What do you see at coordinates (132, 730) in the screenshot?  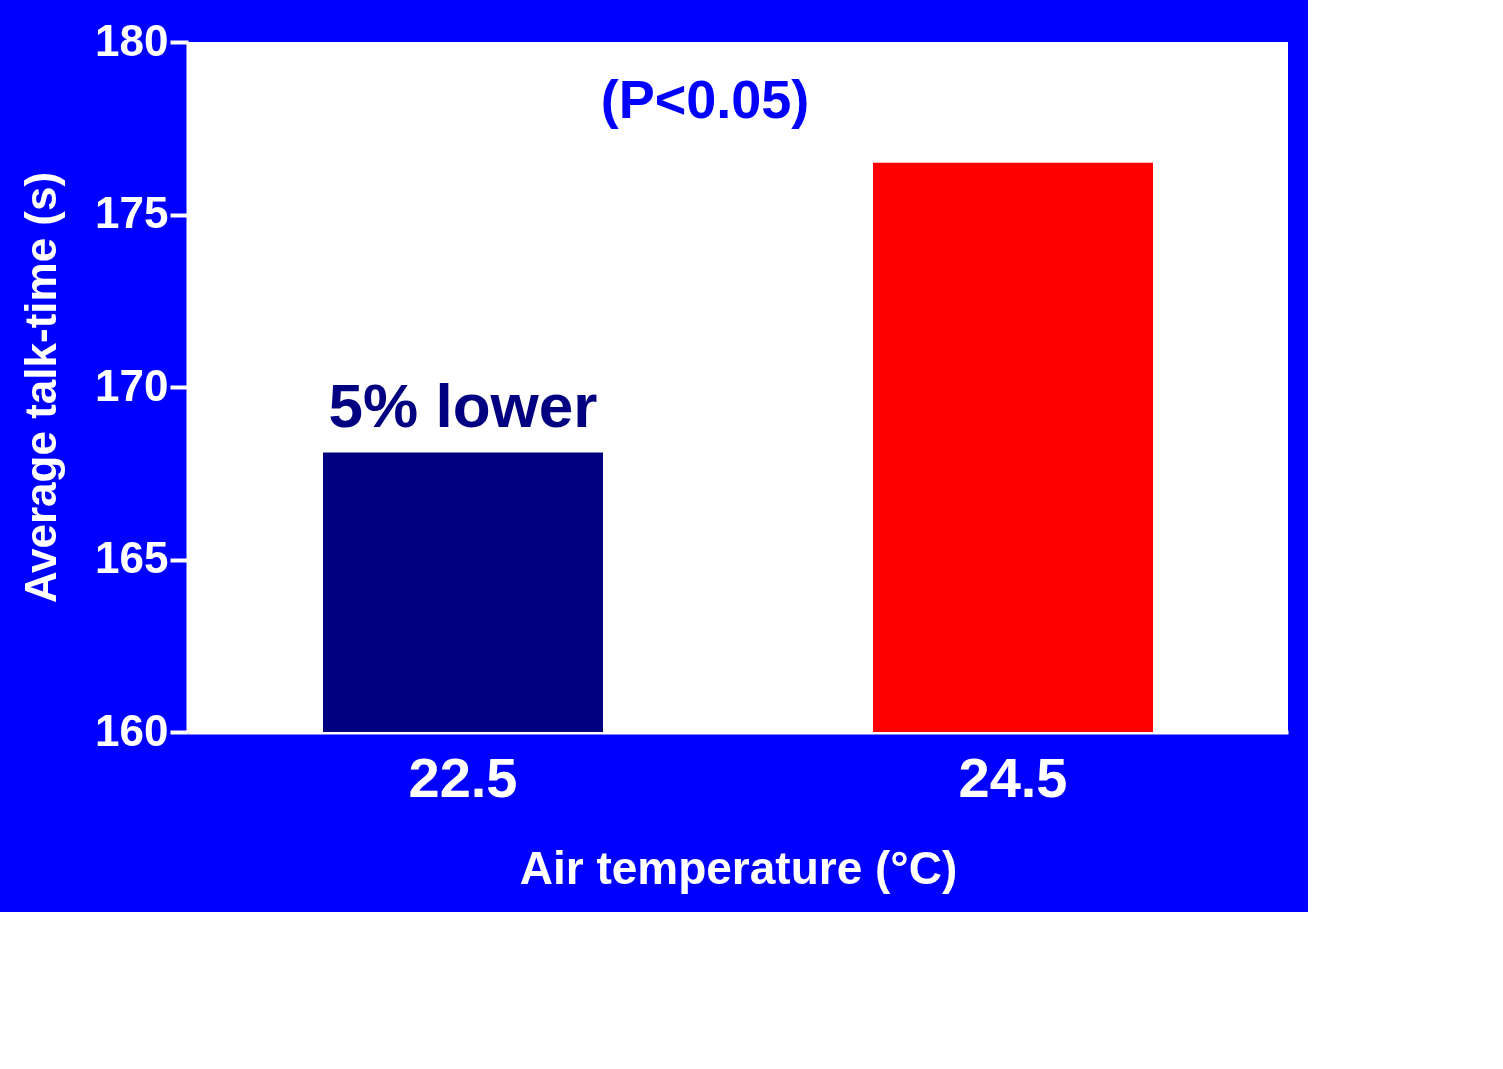 I see `y-tick-label: 160` at bounding box center [132, 730].